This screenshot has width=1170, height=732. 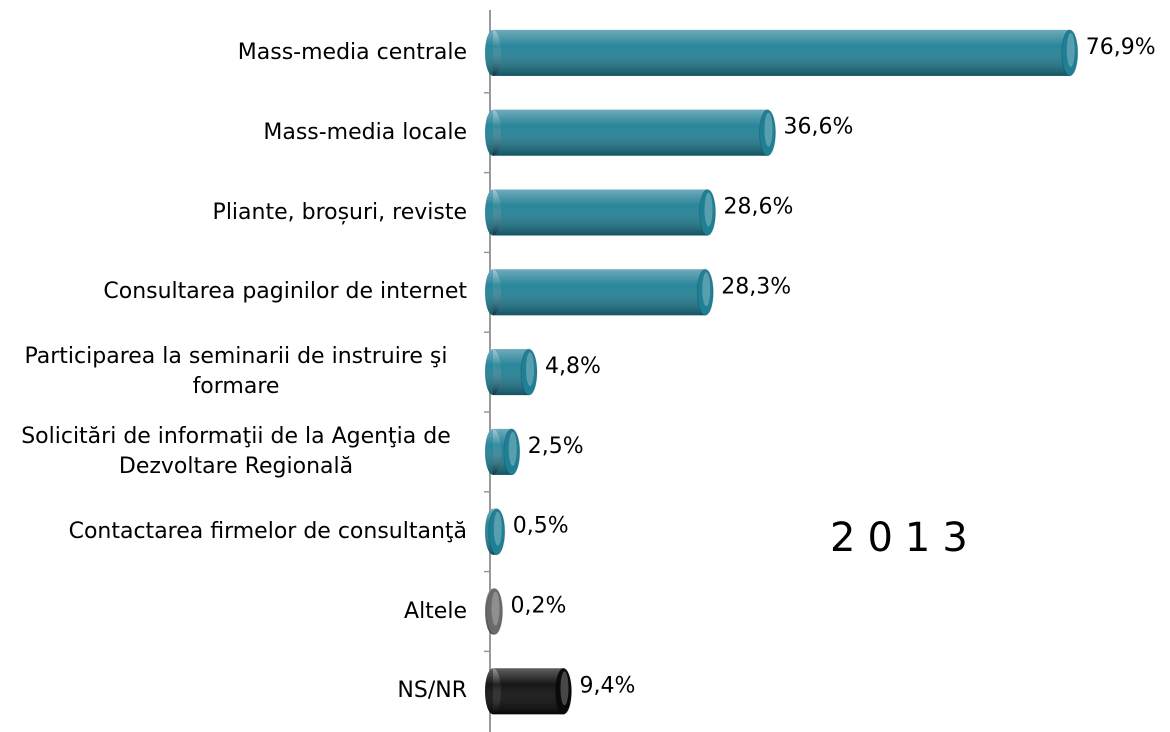 I want to click on value-label: 36,6%, so click(x=819, y=127).